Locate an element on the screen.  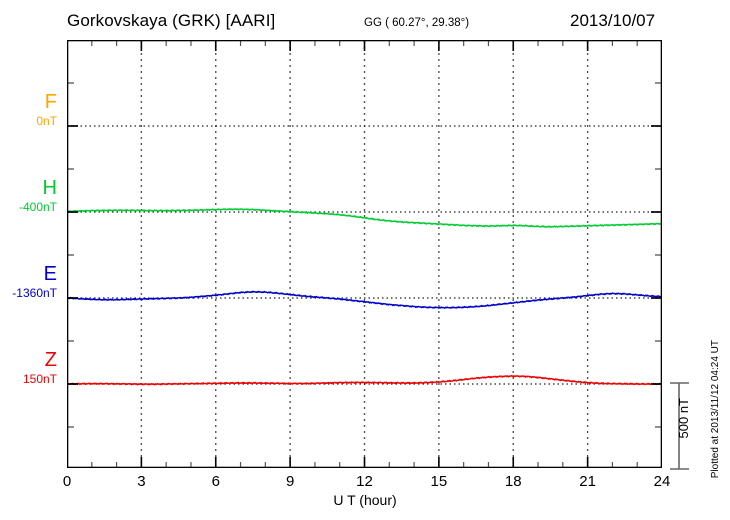
component-baseline-h: -400nT is located at coordinates (37, 207).